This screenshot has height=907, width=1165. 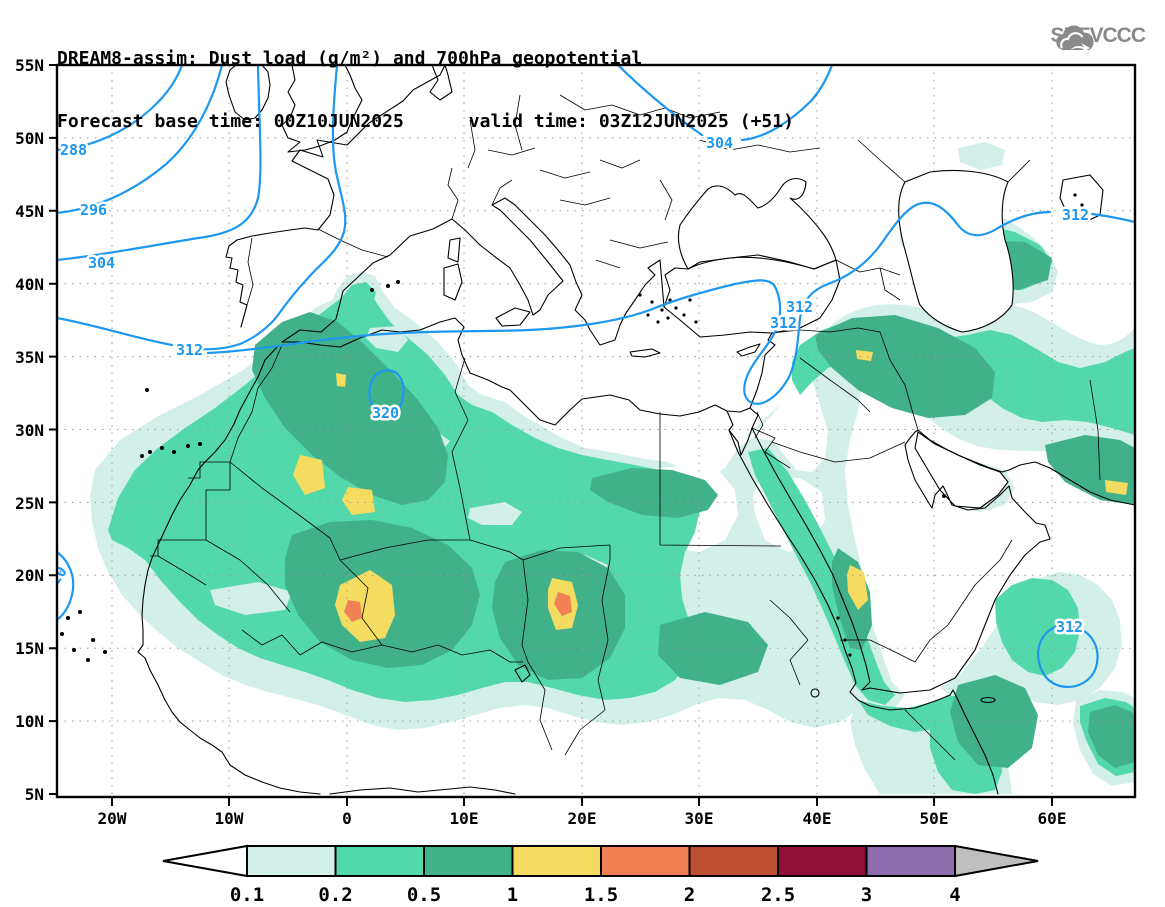 What do you see at coordinates (29, 575) in the screenshot?
I see `lat-tick-label: 20N` at bounding box center [29, 575].